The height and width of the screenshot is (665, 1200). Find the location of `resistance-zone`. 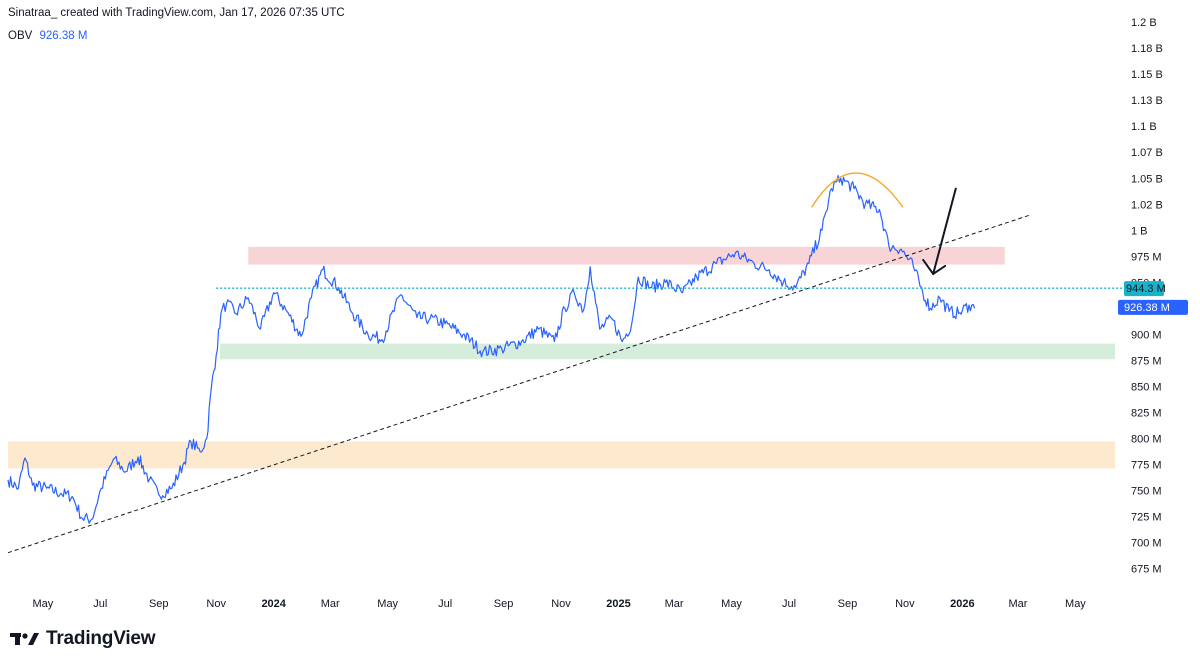

resistance-zone is located at coordinates (626, 255).